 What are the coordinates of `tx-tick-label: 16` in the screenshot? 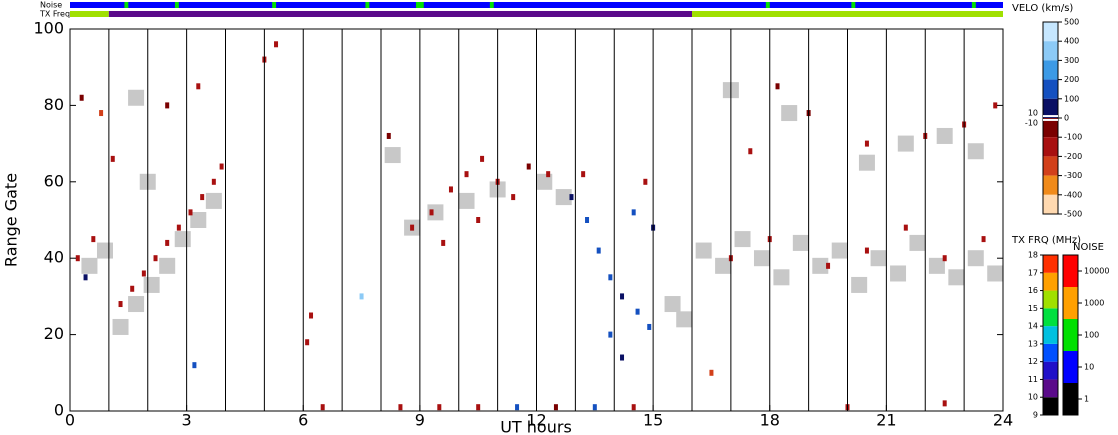 It's located at (1033, 290).